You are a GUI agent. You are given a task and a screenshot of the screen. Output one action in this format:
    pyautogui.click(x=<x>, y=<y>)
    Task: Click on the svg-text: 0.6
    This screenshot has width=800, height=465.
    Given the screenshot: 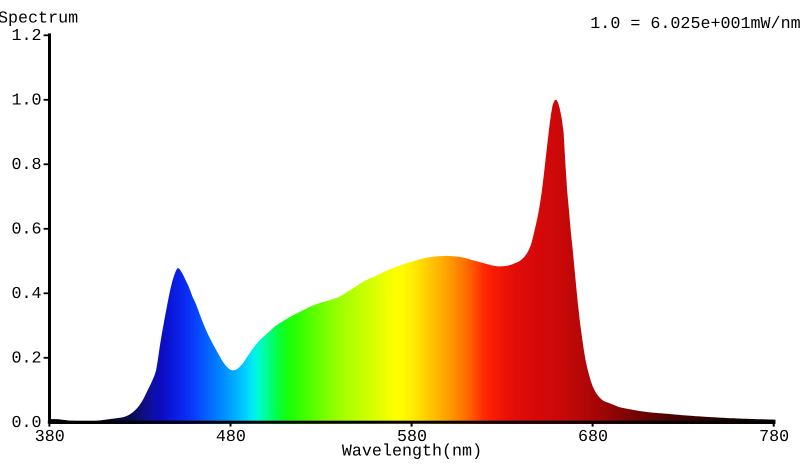 What is the action you would take?
    pyautogui.click(x=26, y=230)
    